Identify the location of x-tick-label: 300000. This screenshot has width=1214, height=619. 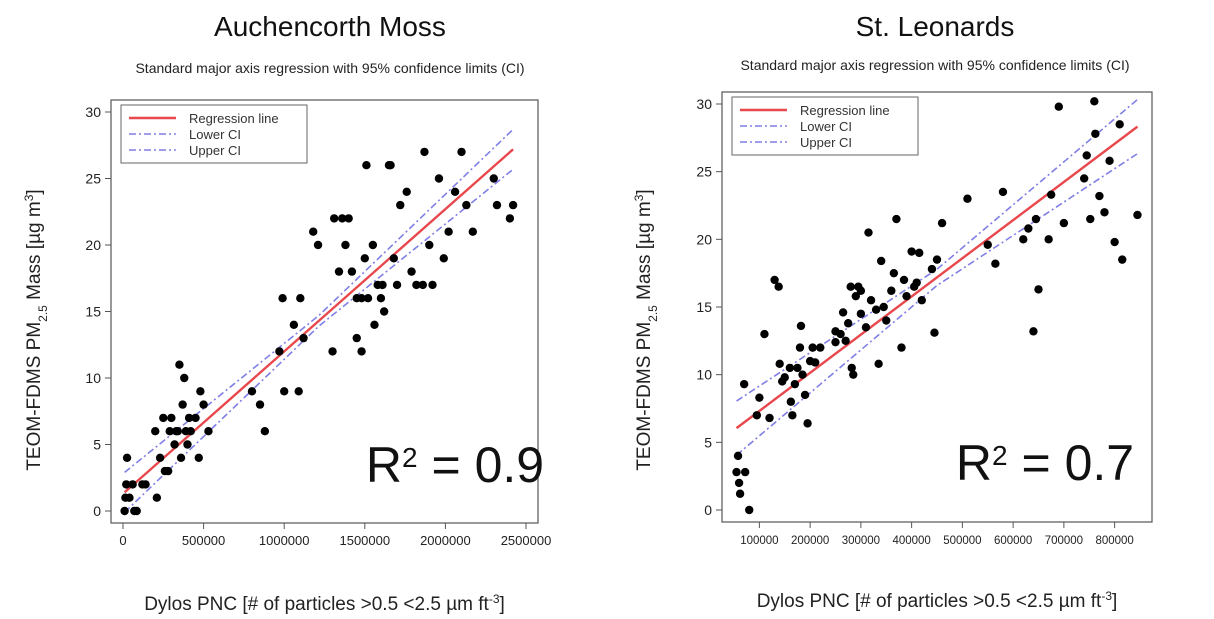
(861, 541).